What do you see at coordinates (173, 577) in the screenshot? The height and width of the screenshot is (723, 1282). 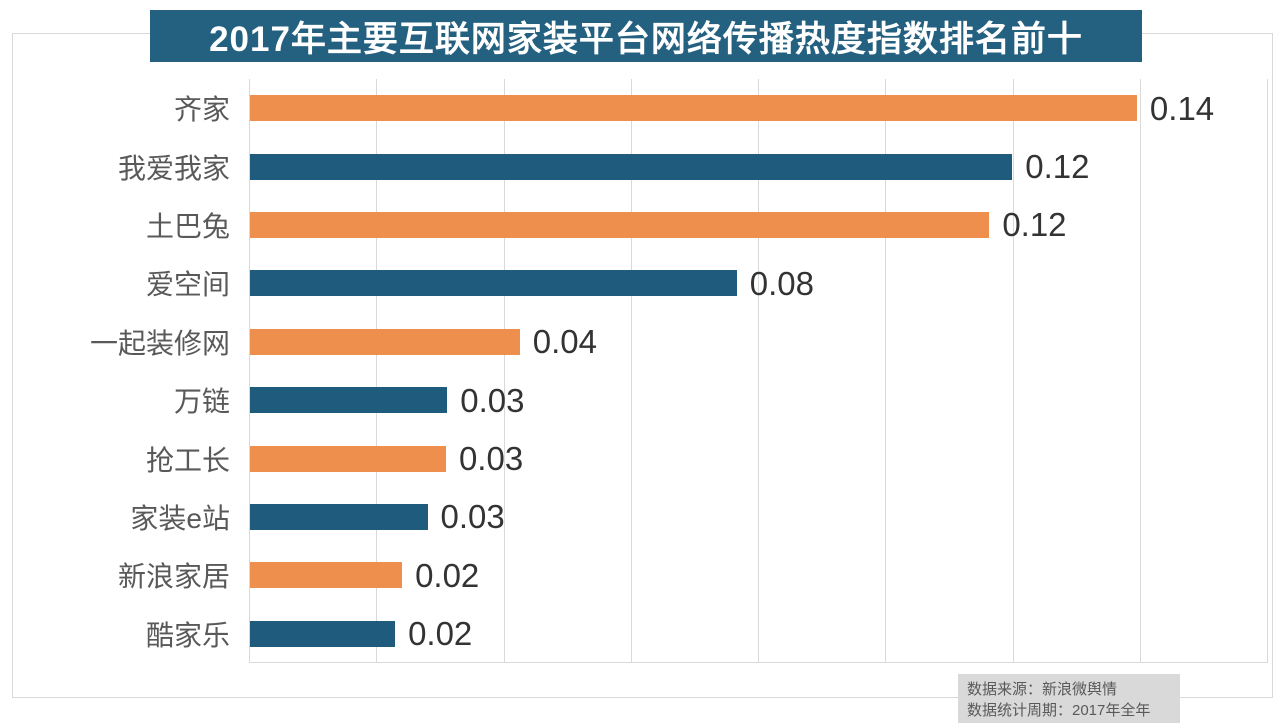 I see `category-label: 新浪家居` at bounding box center [173, 577].